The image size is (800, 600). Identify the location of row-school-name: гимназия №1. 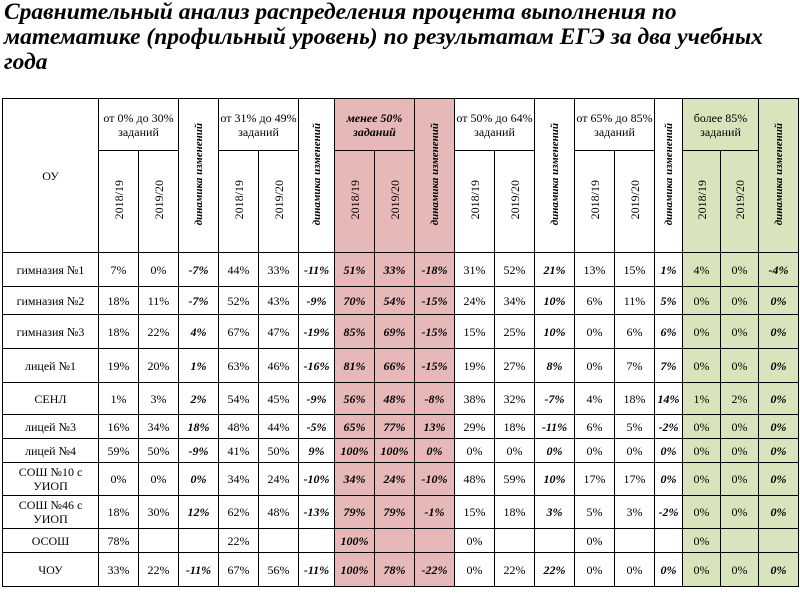
(50, 269).